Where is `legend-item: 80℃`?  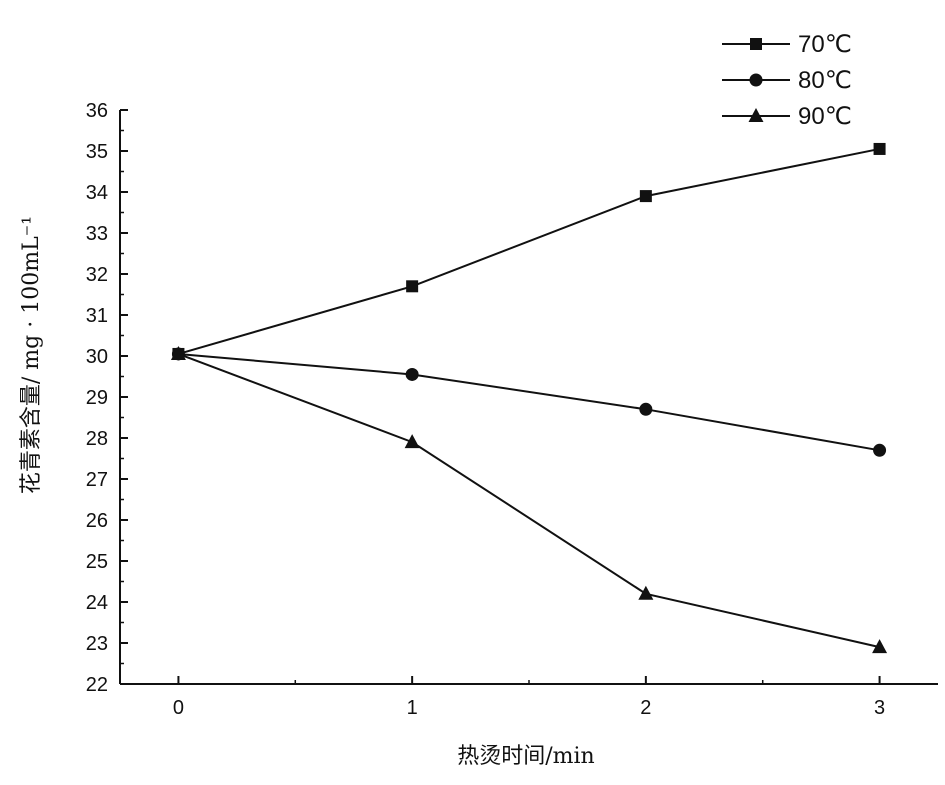
legend-item: 80℃ is located at coordinates (787, 80).